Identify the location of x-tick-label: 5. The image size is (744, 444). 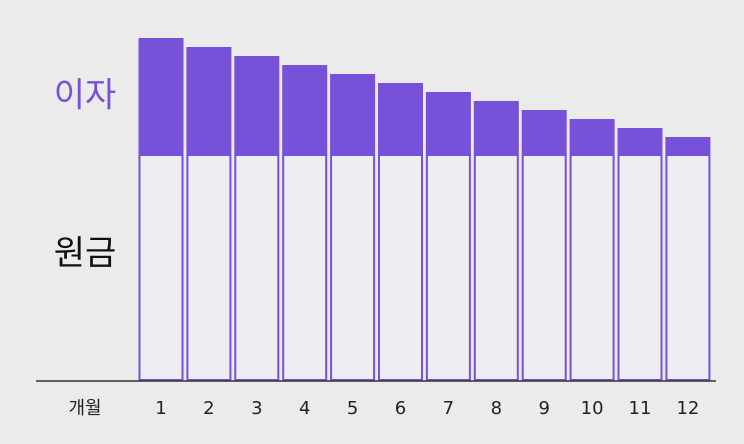
(352, 408).